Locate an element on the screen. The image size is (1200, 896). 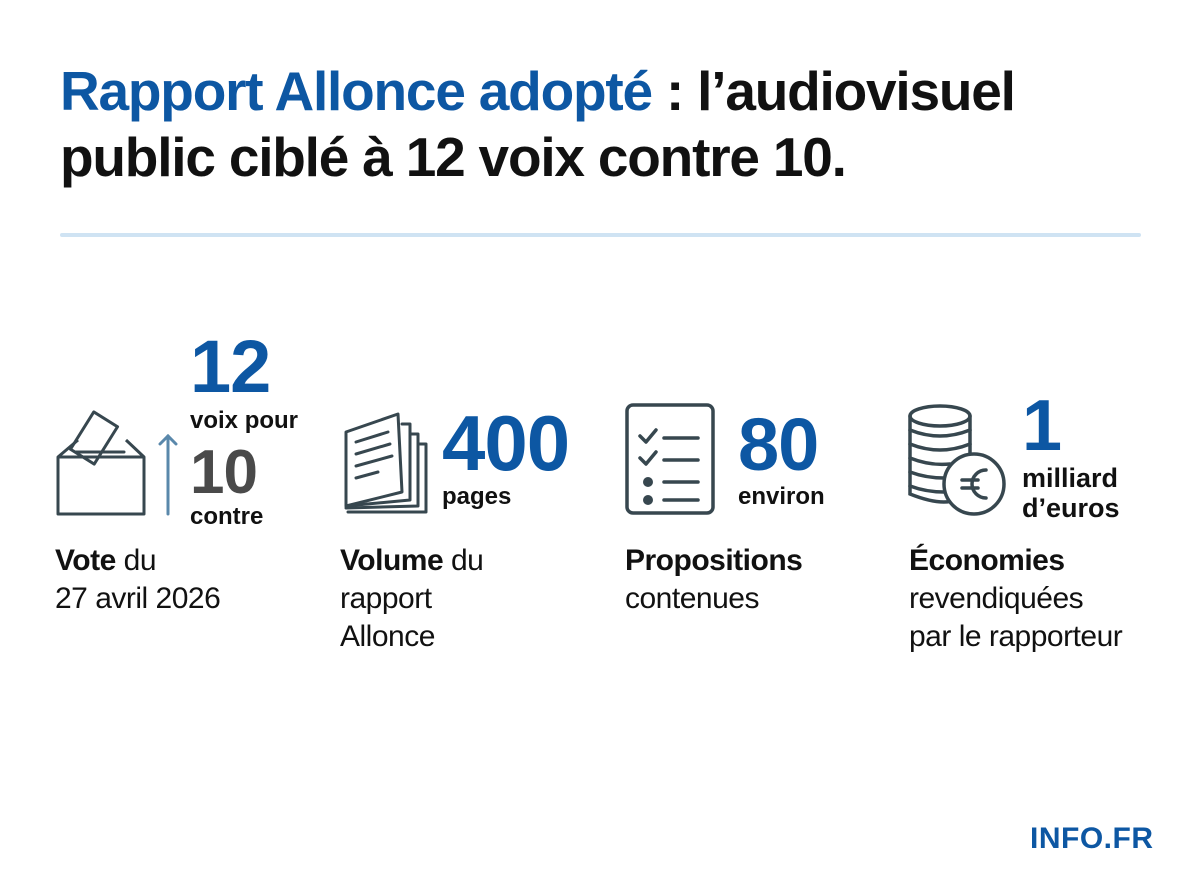
document-pages-icon is located at coordinates (386, 463).